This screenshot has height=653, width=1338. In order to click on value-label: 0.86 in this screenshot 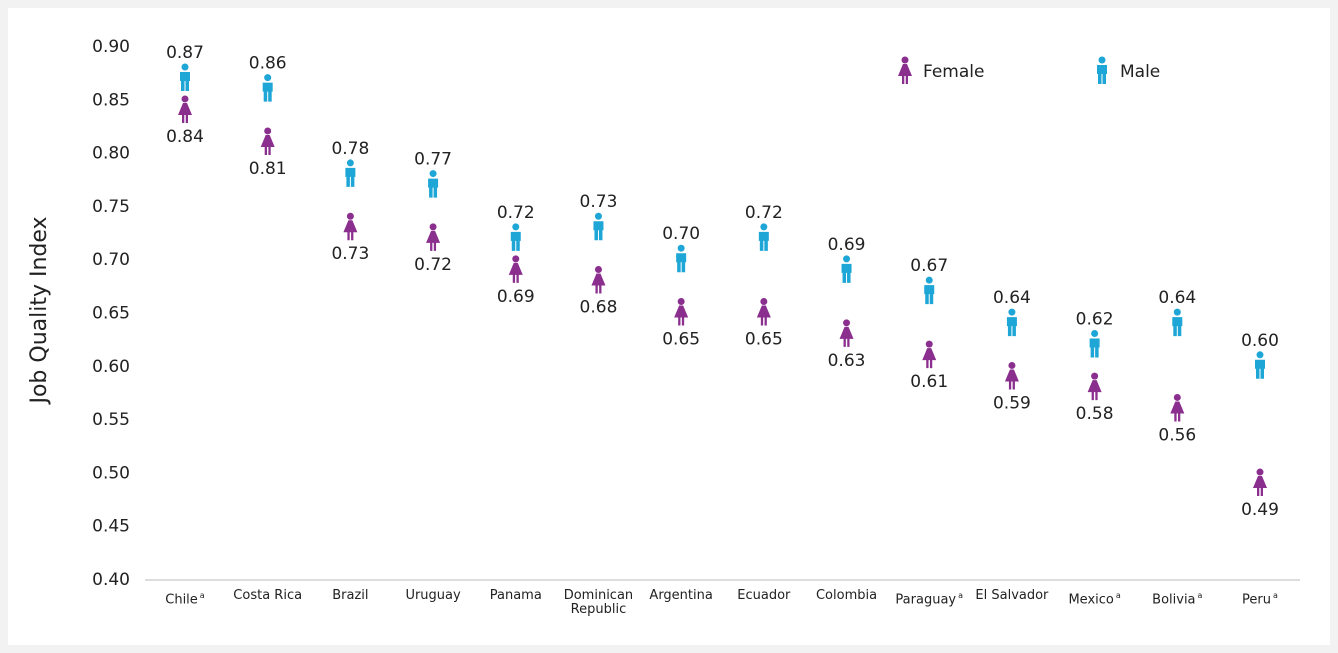, I will do `click(268, 64)`.